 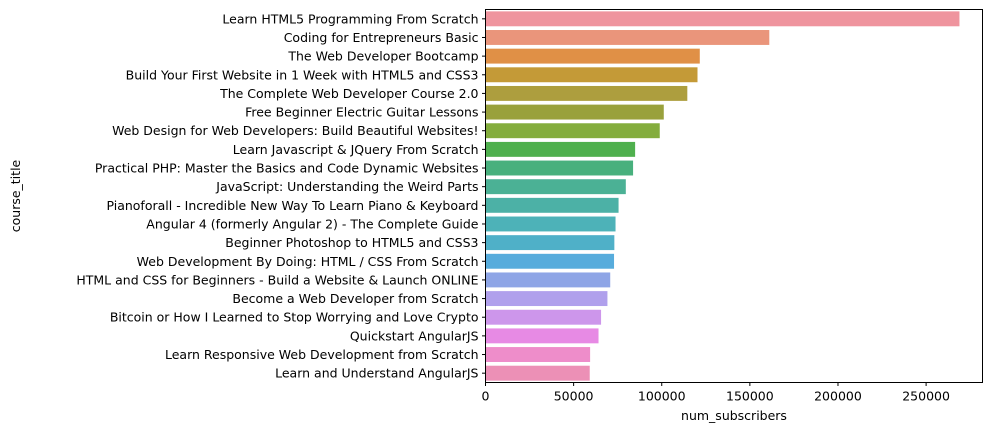 What do you see at coordinates (750, 396) in the screenshot?
I see `x-tick-label: 150000` at bounding box center [750, 396].